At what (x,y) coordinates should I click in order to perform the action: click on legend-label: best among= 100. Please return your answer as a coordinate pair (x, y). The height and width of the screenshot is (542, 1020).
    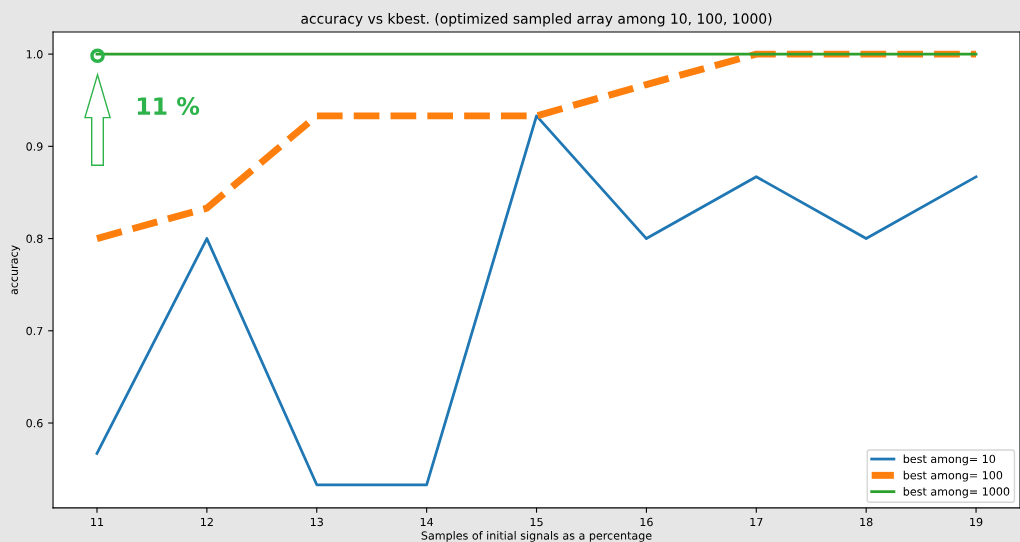
    Looking at the image, I should click on (953, 476).